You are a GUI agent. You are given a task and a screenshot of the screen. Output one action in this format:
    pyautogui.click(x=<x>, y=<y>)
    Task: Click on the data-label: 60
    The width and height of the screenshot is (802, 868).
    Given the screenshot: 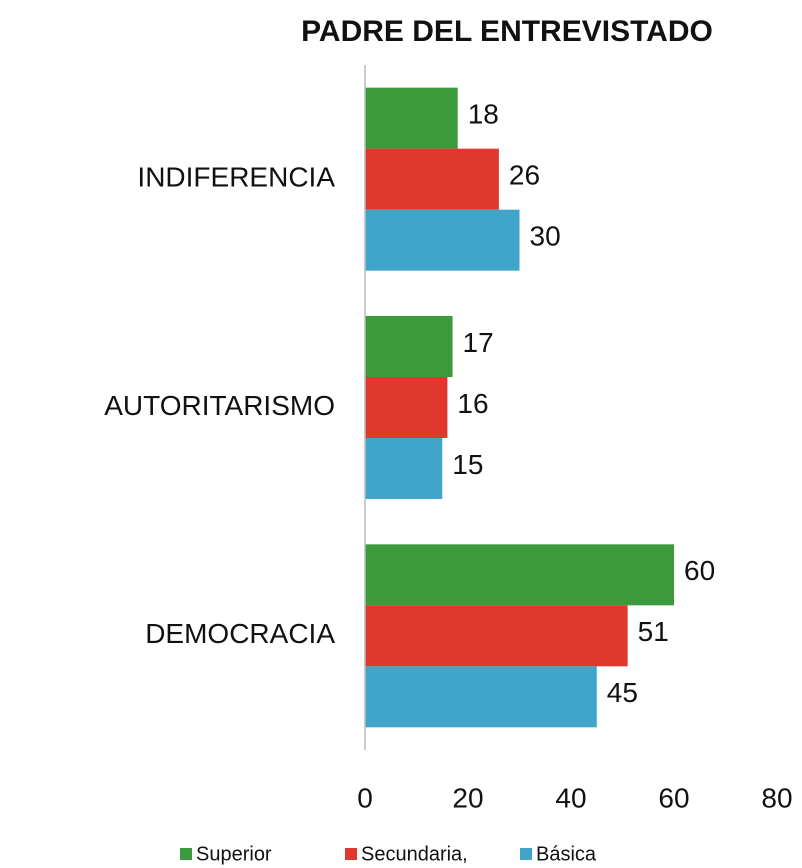 What is the action you would take?
    pyautogui.click(x=699, y=570)
    